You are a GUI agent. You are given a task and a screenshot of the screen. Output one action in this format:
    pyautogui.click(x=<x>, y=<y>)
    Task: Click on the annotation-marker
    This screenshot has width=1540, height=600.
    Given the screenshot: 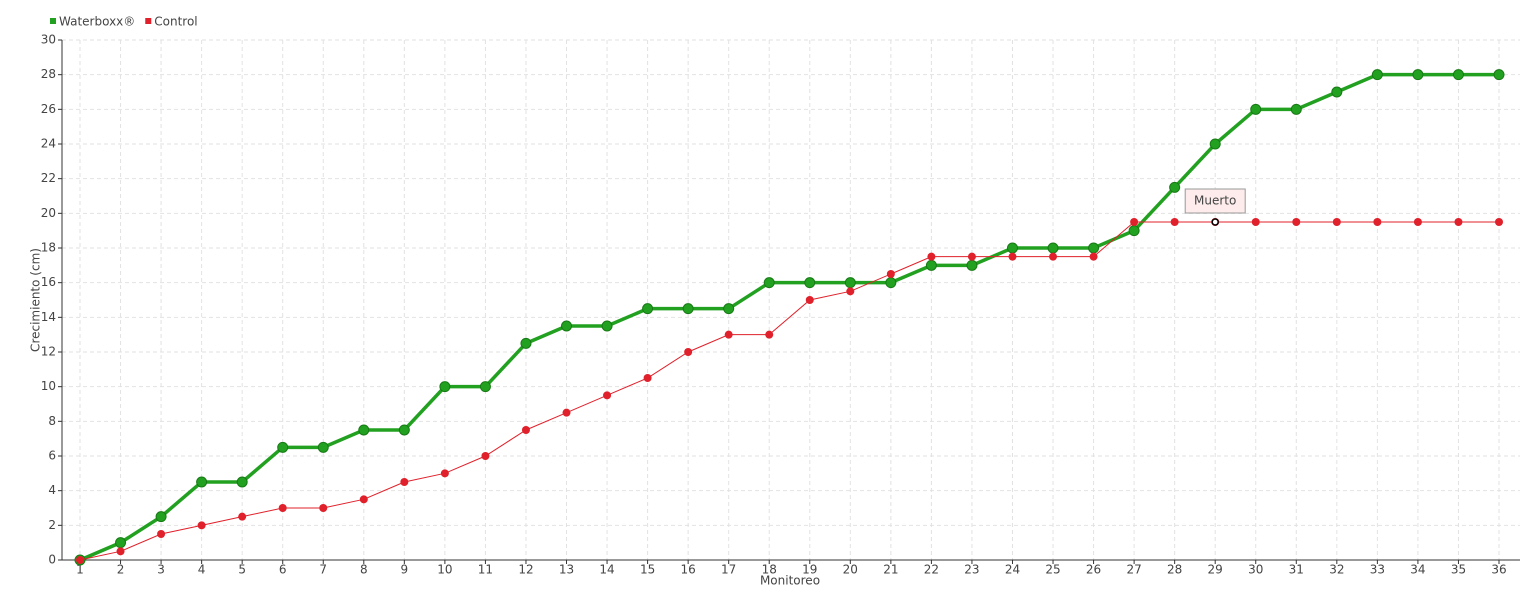 What is the action you would take?
    pyautogui.click(x=1215, y=222)
    